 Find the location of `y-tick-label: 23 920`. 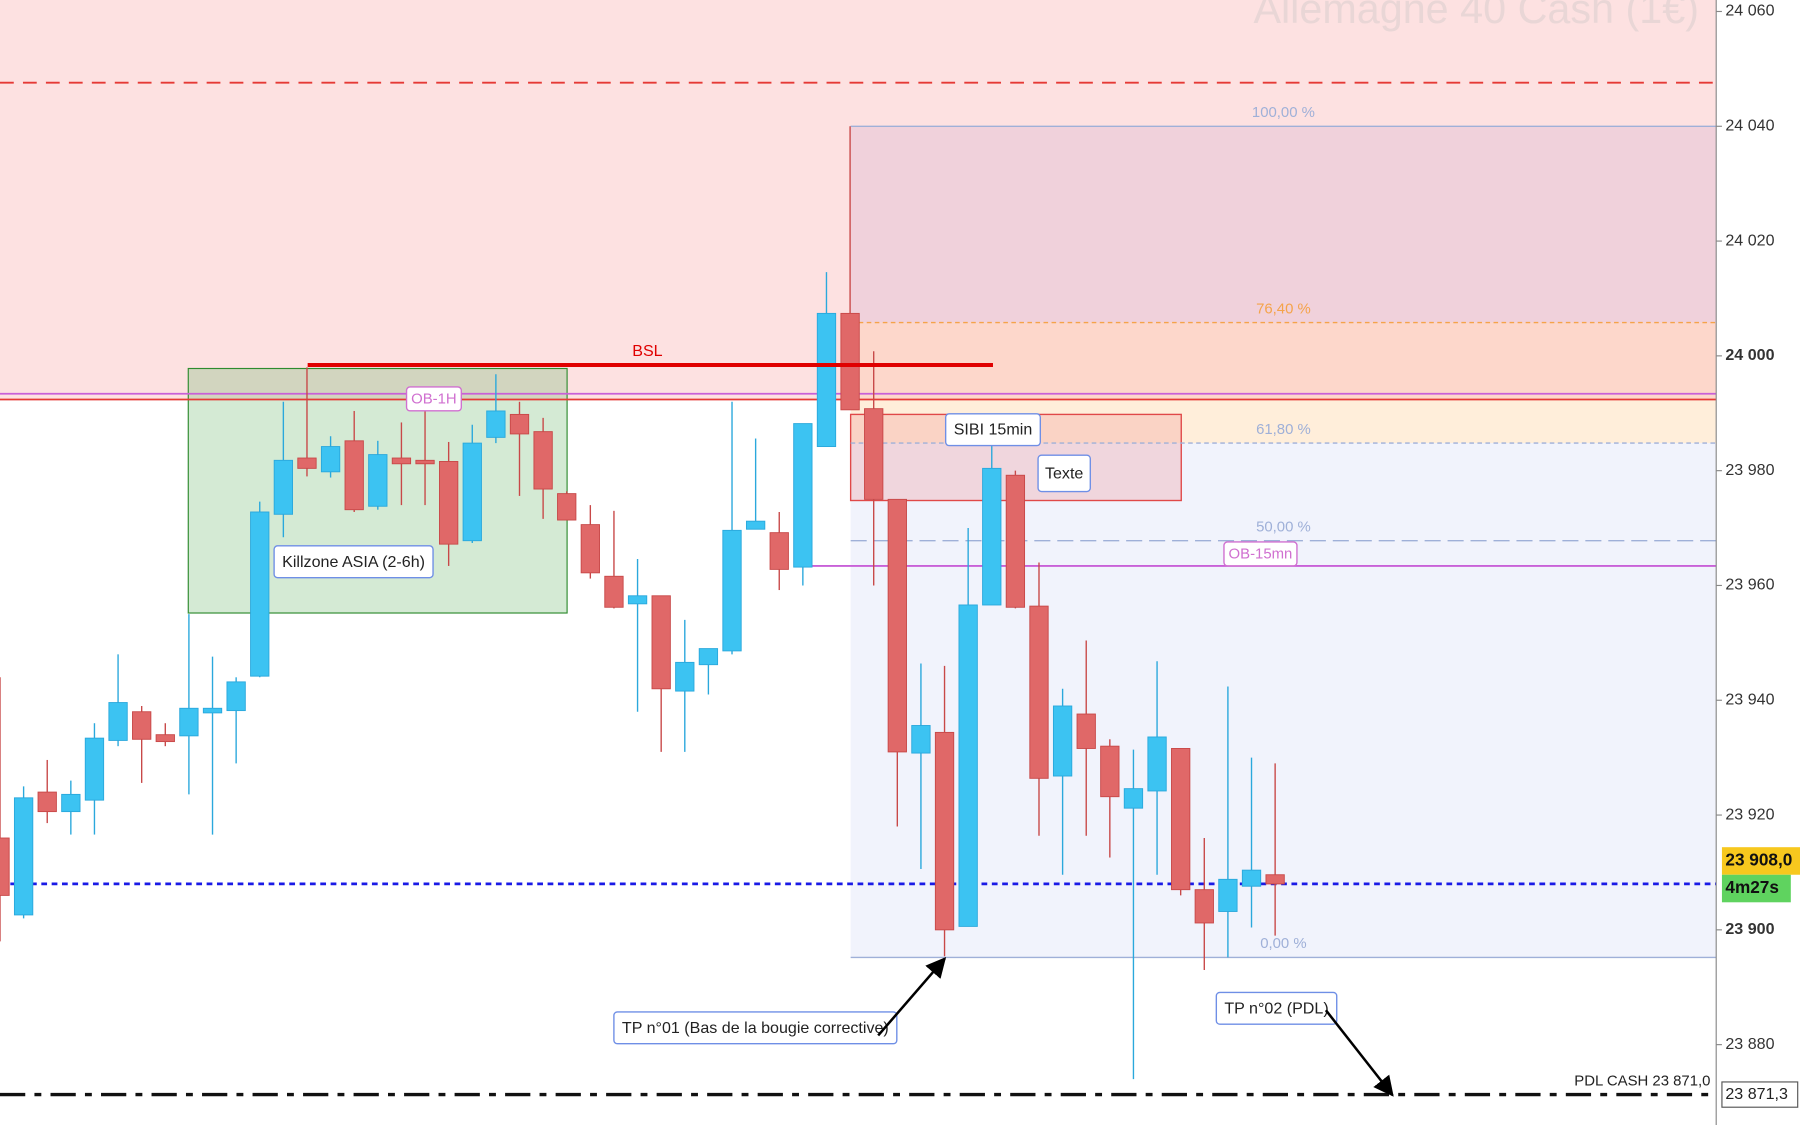

y-tick-label: 23 920 is located at coordinates (1749, 814).